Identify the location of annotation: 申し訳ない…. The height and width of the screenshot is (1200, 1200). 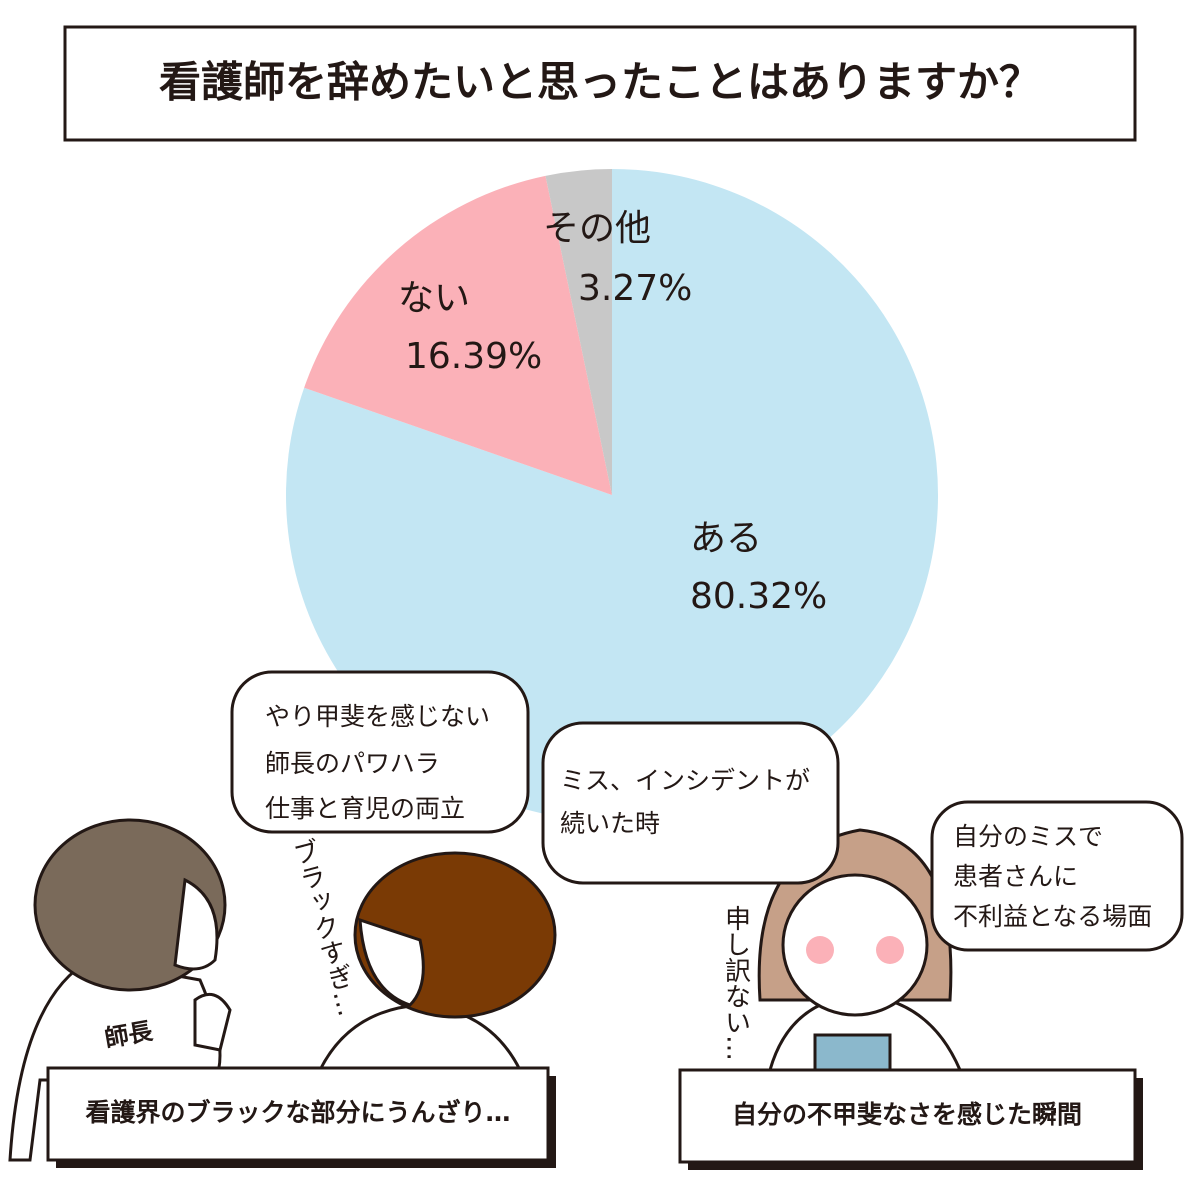
(736, 983).